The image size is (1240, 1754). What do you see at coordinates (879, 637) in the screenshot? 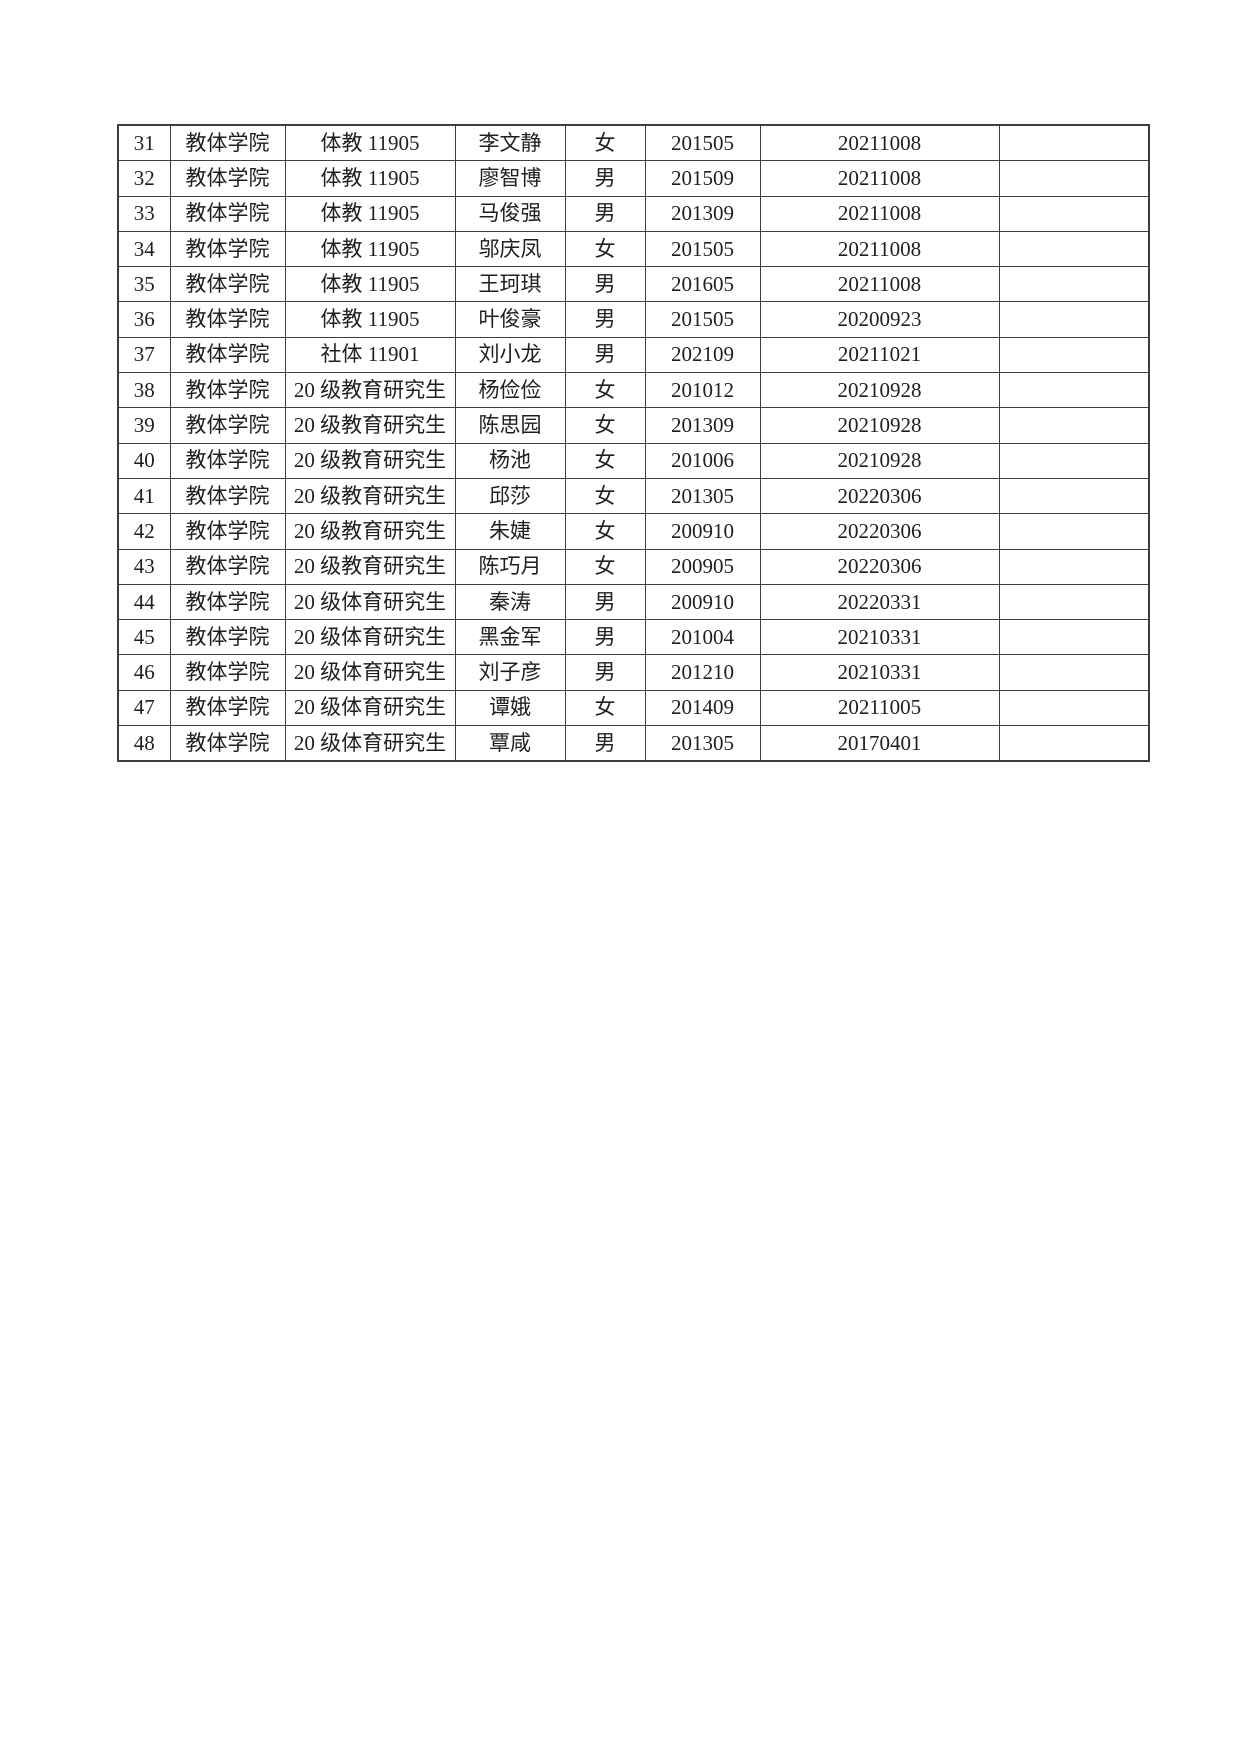
I see `cell-date: 20210331` at bounding box center [879, 637].